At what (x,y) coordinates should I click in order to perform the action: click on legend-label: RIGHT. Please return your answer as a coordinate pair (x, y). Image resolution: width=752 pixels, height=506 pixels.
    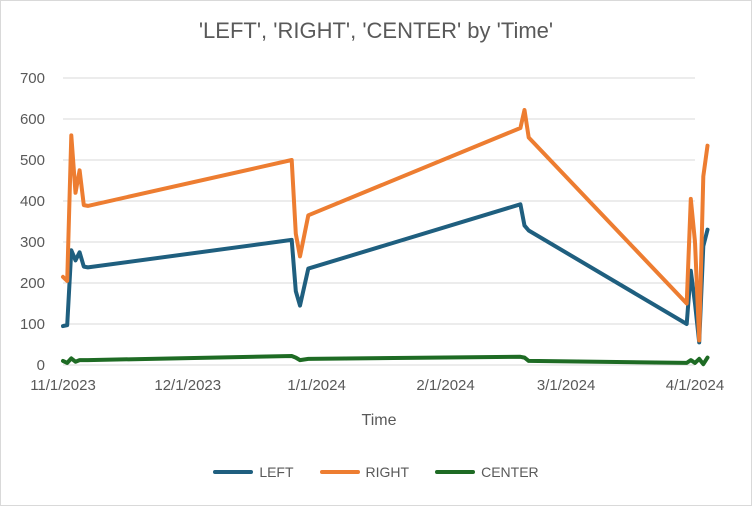
    Looking at the image, I should click on (387, 472).